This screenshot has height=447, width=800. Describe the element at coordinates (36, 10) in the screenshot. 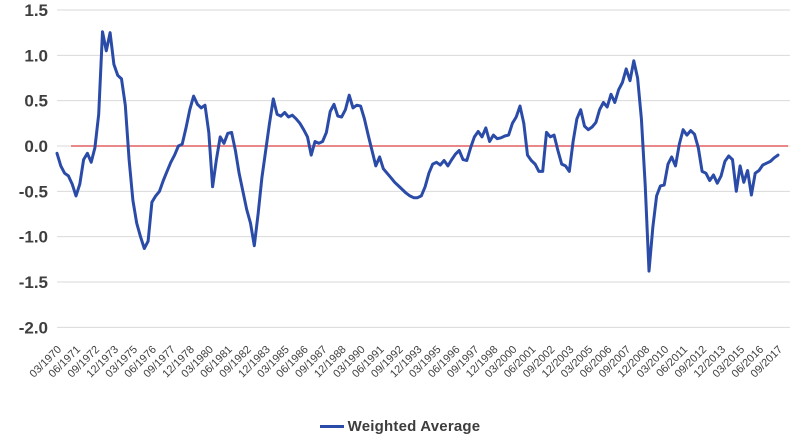

I see `y-axis-tick-label: 1.5` at that location.